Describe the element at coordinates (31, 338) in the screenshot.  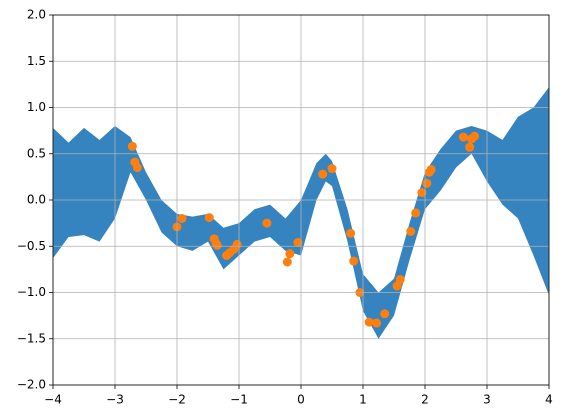
I see `y-tick-label: −1.5` at that location.